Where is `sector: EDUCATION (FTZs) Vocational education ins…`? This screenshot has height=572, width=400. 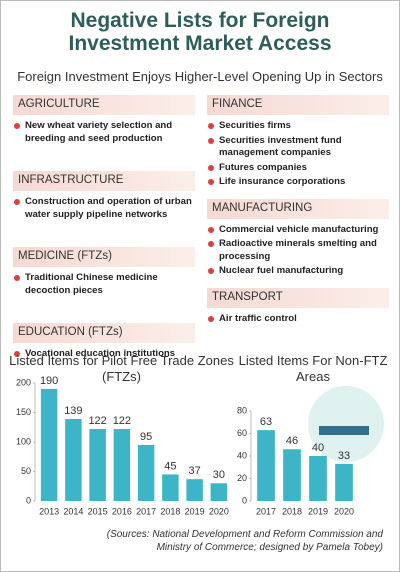 sector: EDUCATION (FTZs) Vocational education ins… is located at coordinates (104, 342).